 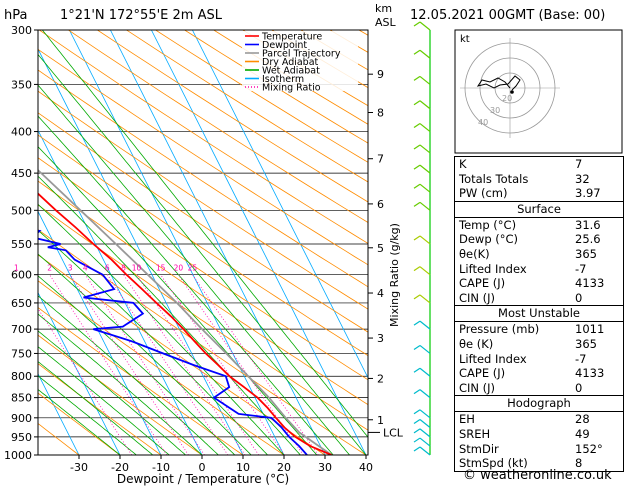 What do you see at coordinates (325, 467) in the screenshot?
I see `temperature-tick-label: 30` at bounding box center [325, 467].